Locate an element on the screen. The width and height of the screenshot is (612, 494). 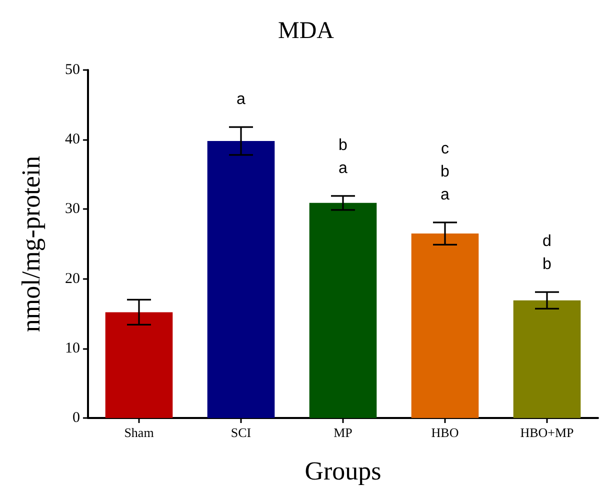
x-tick-label: MP is located at coordinates (343, 432).